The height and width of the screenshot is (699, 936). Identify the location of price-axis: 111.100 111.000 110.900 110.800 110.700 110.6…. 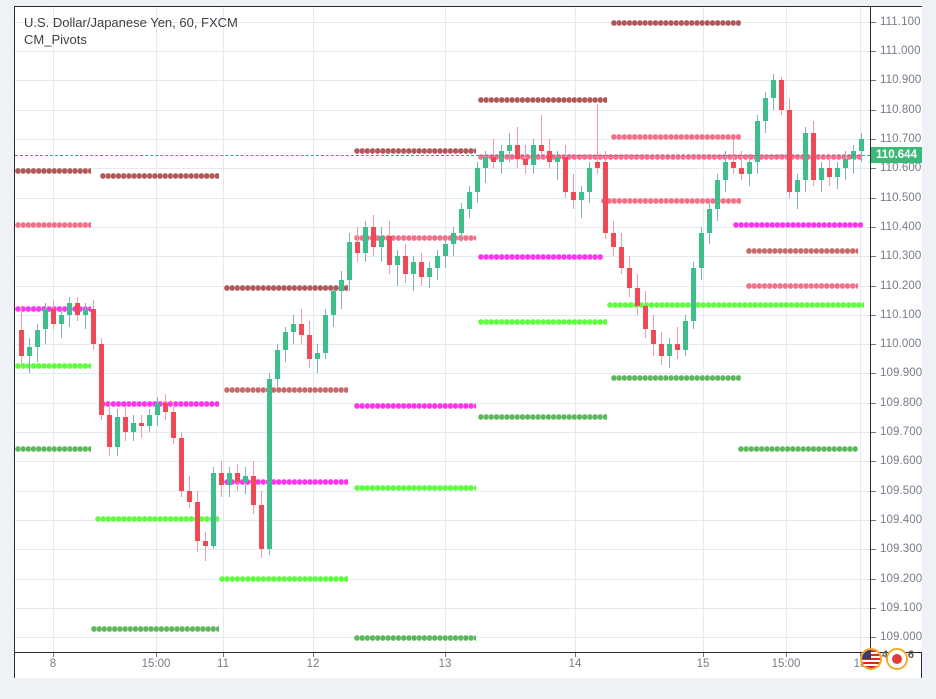
(896, 329).